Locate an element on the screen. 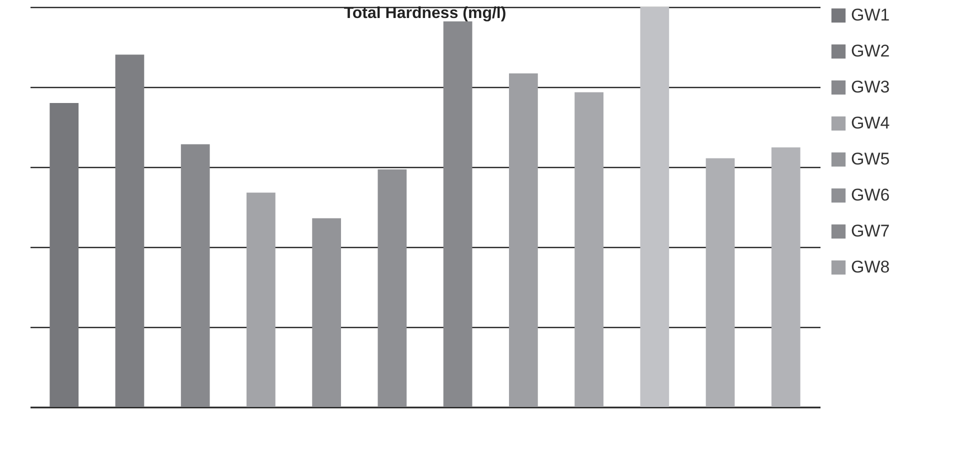 The image size is (961, 462). legend-label: GW3 is located at coordinates (870, 87).